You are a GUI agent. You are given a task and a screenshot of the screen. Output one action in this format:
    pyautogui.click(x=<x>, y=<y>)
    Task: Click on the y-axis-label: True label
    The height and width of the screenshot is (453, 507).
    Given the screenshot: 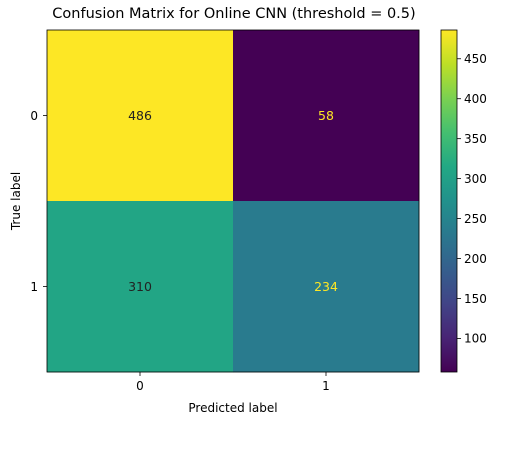 What is the action you would take?
    pyautogui.click(x=16, y=201)
    